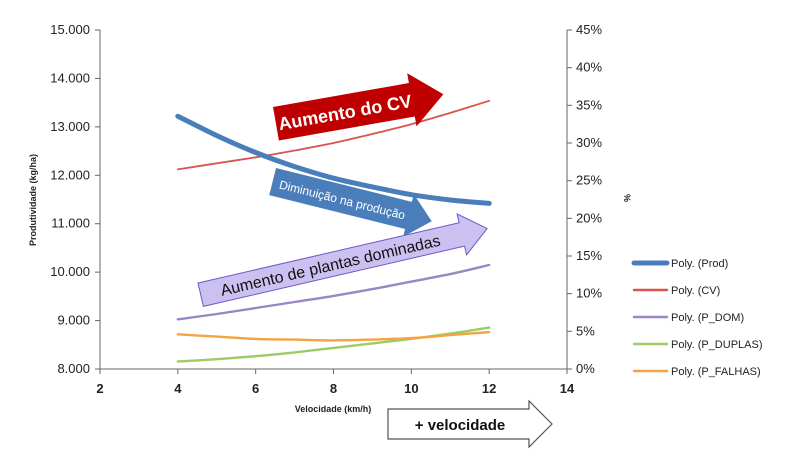 This screenshot has height=459, width=796. I want to click on y-tick-label: 14.000, so click(70, 77).